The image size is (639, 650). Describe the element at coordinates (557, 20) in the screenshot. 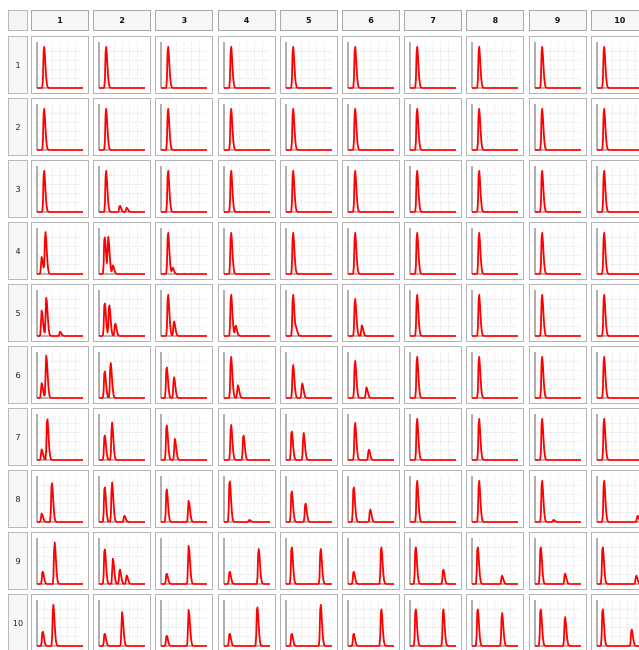

I see `column-header-9: 9` at that location.